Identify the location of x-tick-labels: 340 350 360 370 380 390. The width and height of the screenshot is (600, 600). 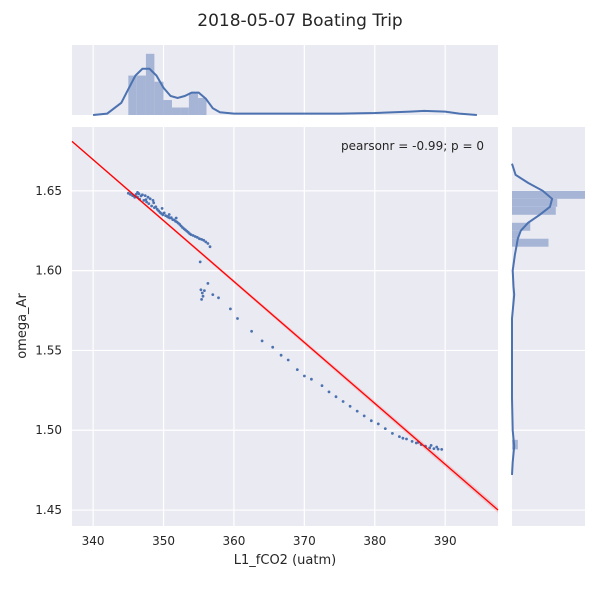
(269, 541).